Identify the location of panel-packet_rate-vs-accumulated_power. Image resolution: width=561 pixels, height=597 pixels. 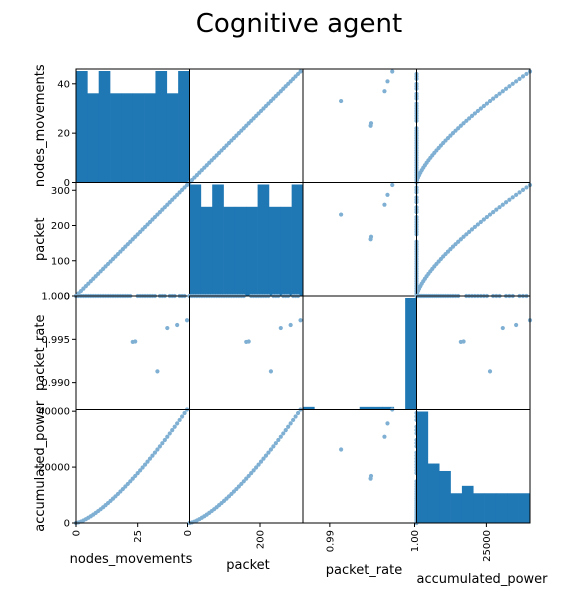
(473, 351).